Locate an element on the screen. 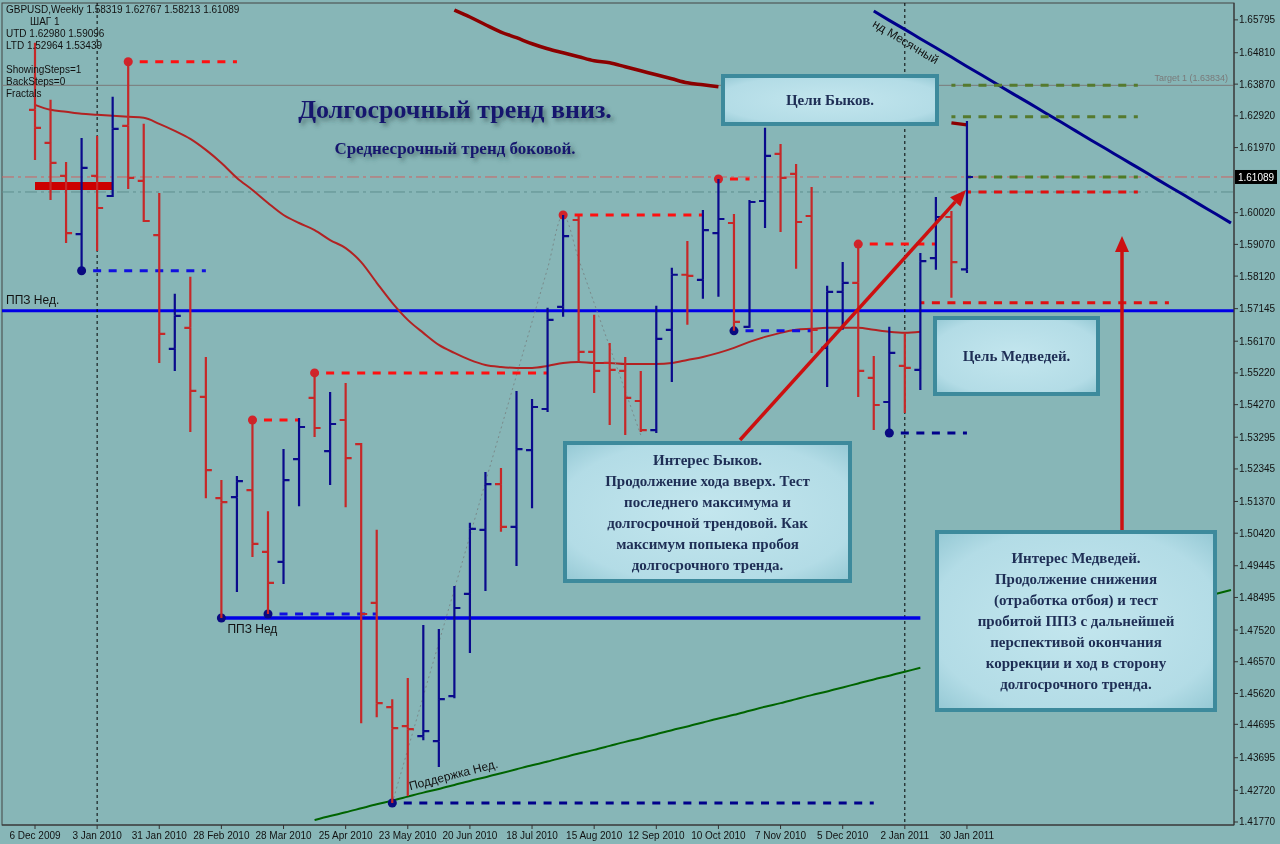 The width and height of the screenshot is (1280, 844). y-tick-label: 1.64810 is located at coordinates (1257, 53).